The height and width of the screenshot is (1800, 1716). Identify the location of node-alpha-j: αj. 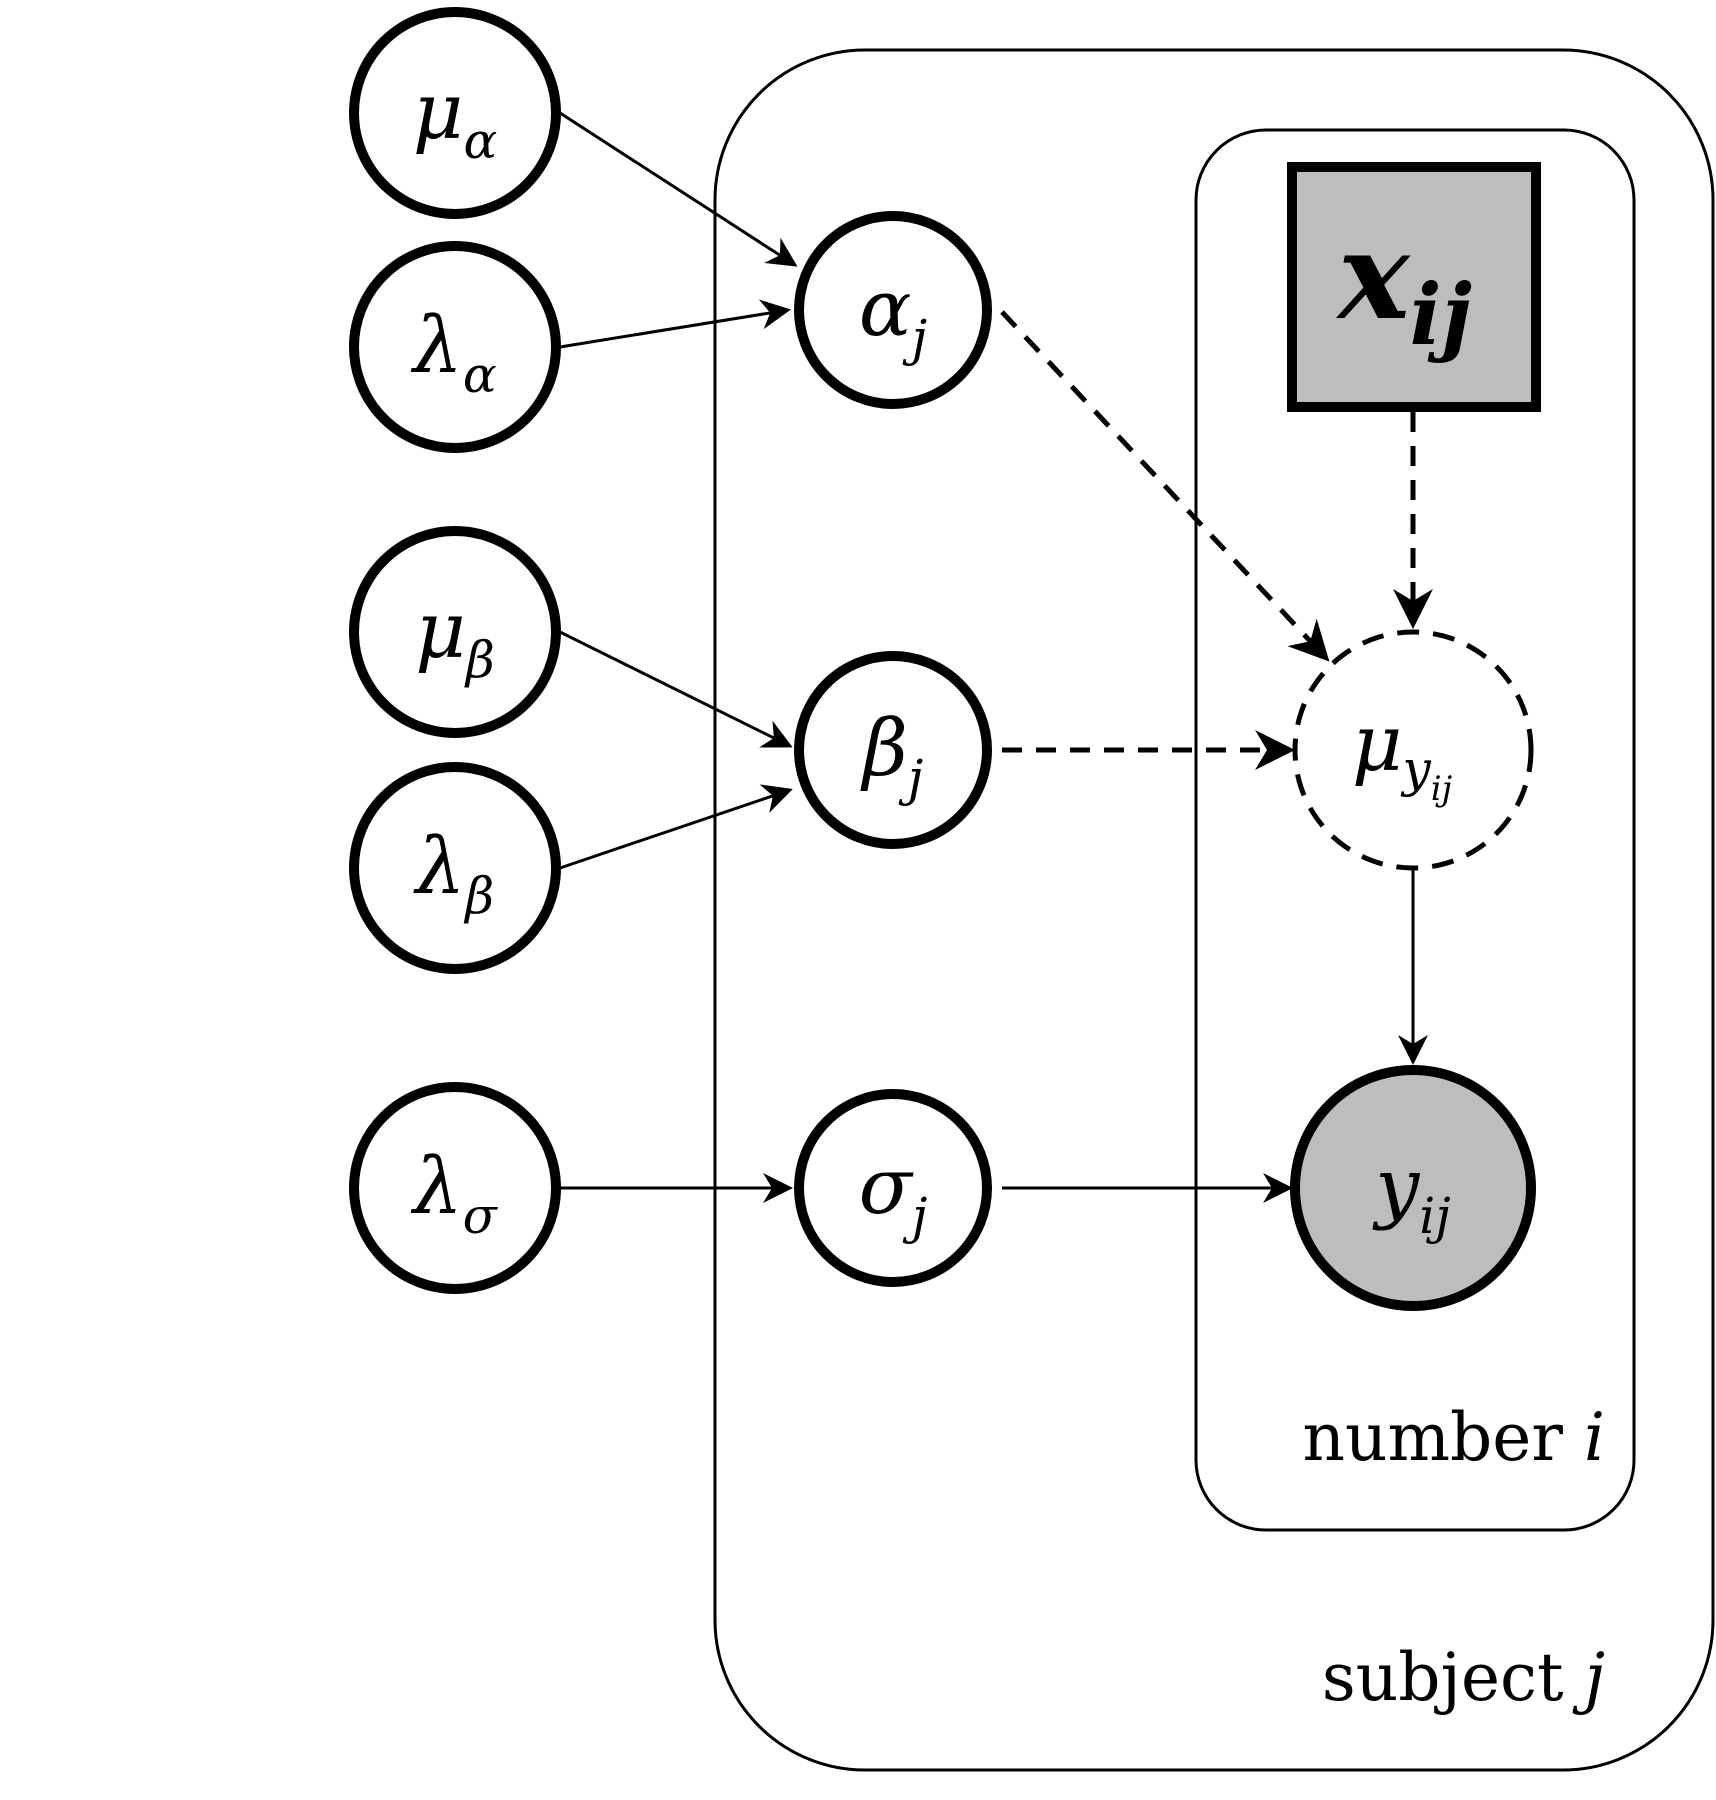
(893, 310).